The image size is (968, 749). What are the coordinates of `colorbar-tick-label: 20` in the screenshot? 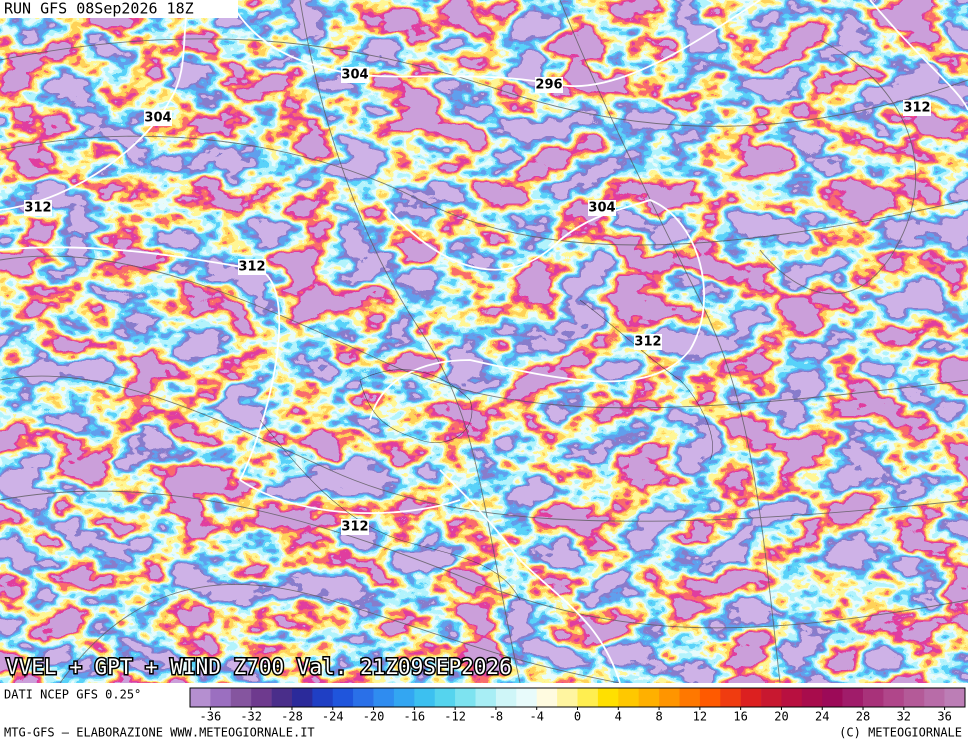 It's located at (781, 717).